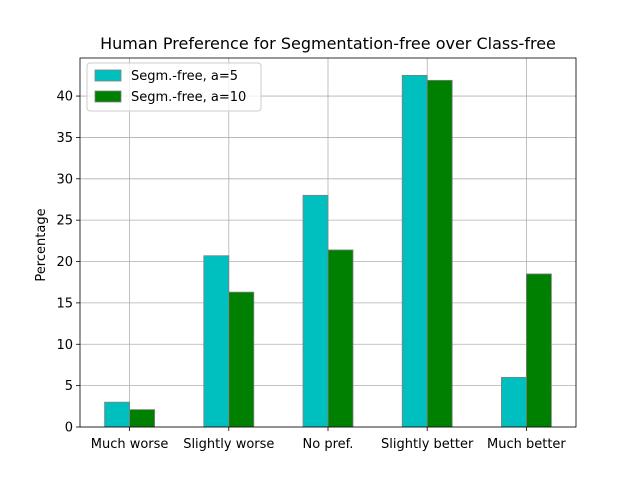 The image size is (640, 480). I want to click on legend-box, so click(174, 87).